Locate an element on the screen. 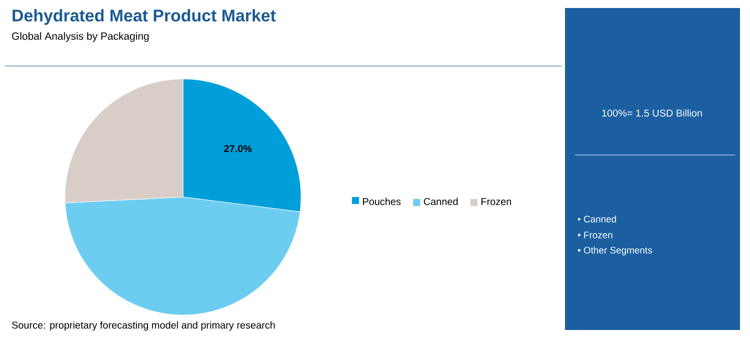 Image resolution: width=750 pixels, height=338 pixels. legend-label: Pouches is located at coordinates (382, 202).